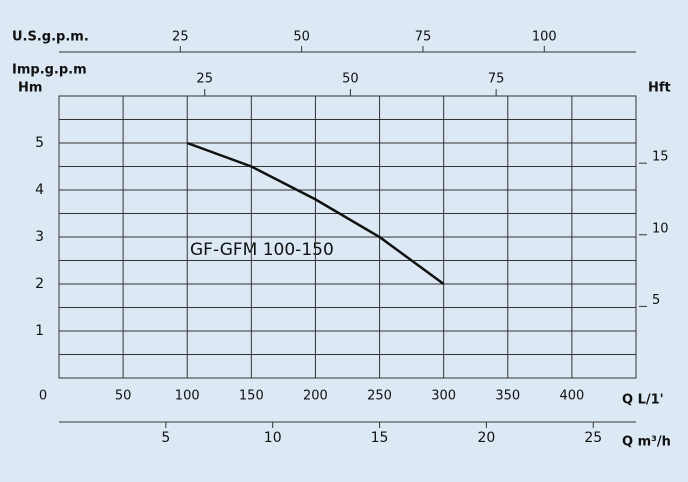 The height and width of the screenshot is (482, 688). I want to click on bottom-tick-label: 20, so click(486, 438).